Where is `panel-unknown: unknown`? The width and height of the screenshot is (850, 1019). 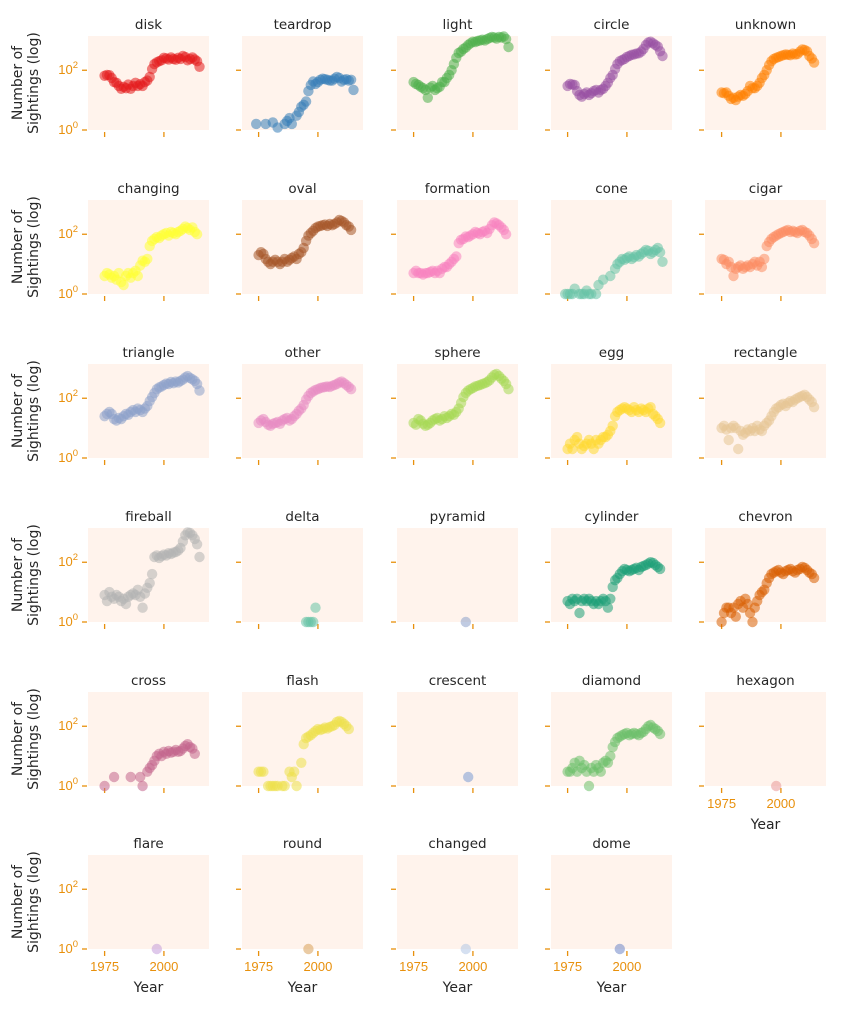
panel-unknown: unknown is located at coordinates (762, 77).